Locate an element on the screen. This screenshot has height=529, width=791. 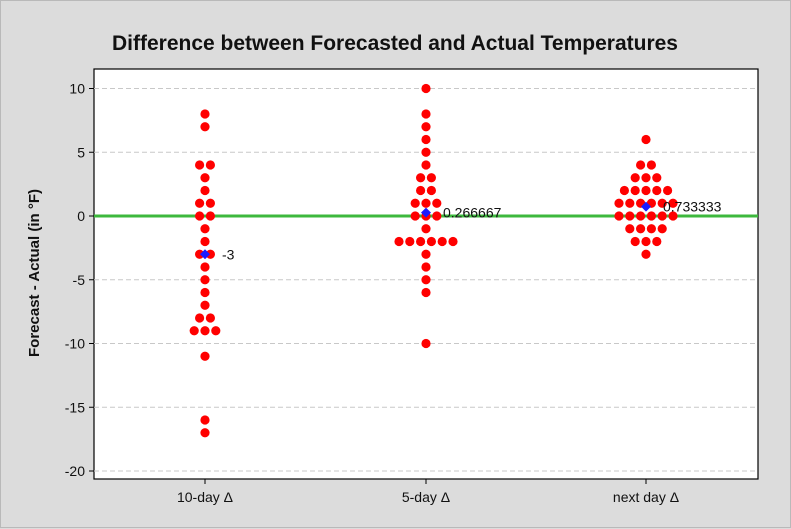
y-axis-ticks: 10 5 0 -5 -10 -15 -20 is located at coordinates (79, 280).